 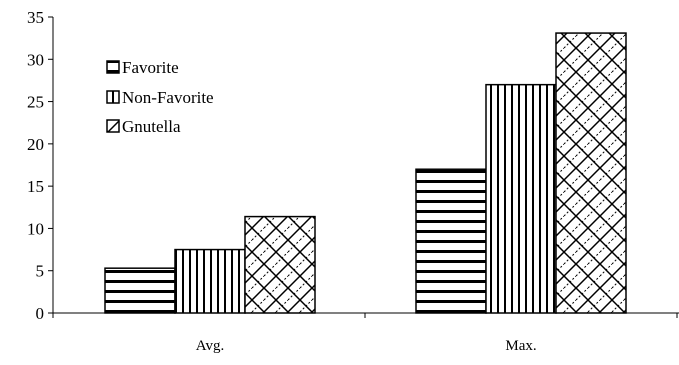 What do you see at coordinates (366, 346) in the screenshot?
I see `x-labels-layer: Avg. Max.` at bounding box center [366, 346].